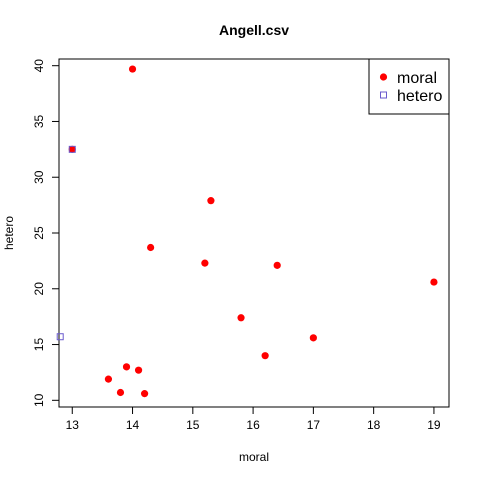  Describe the element at coordinates (383, 77) in the screenshot. I see `legend-marker-moral` at that location.